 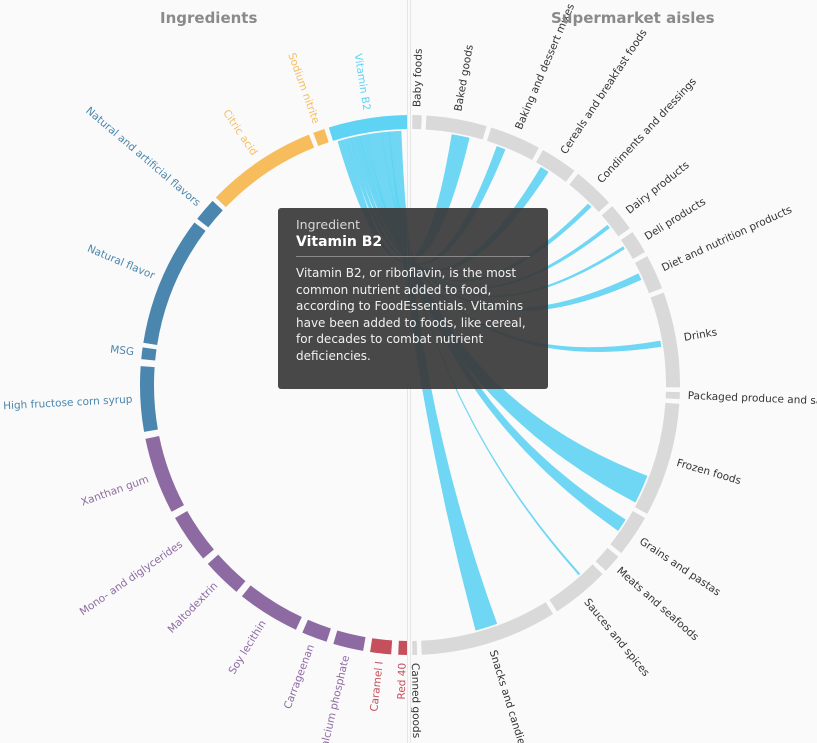 I want to click on arc-xanthan-gum, so click(x=164, y=474).